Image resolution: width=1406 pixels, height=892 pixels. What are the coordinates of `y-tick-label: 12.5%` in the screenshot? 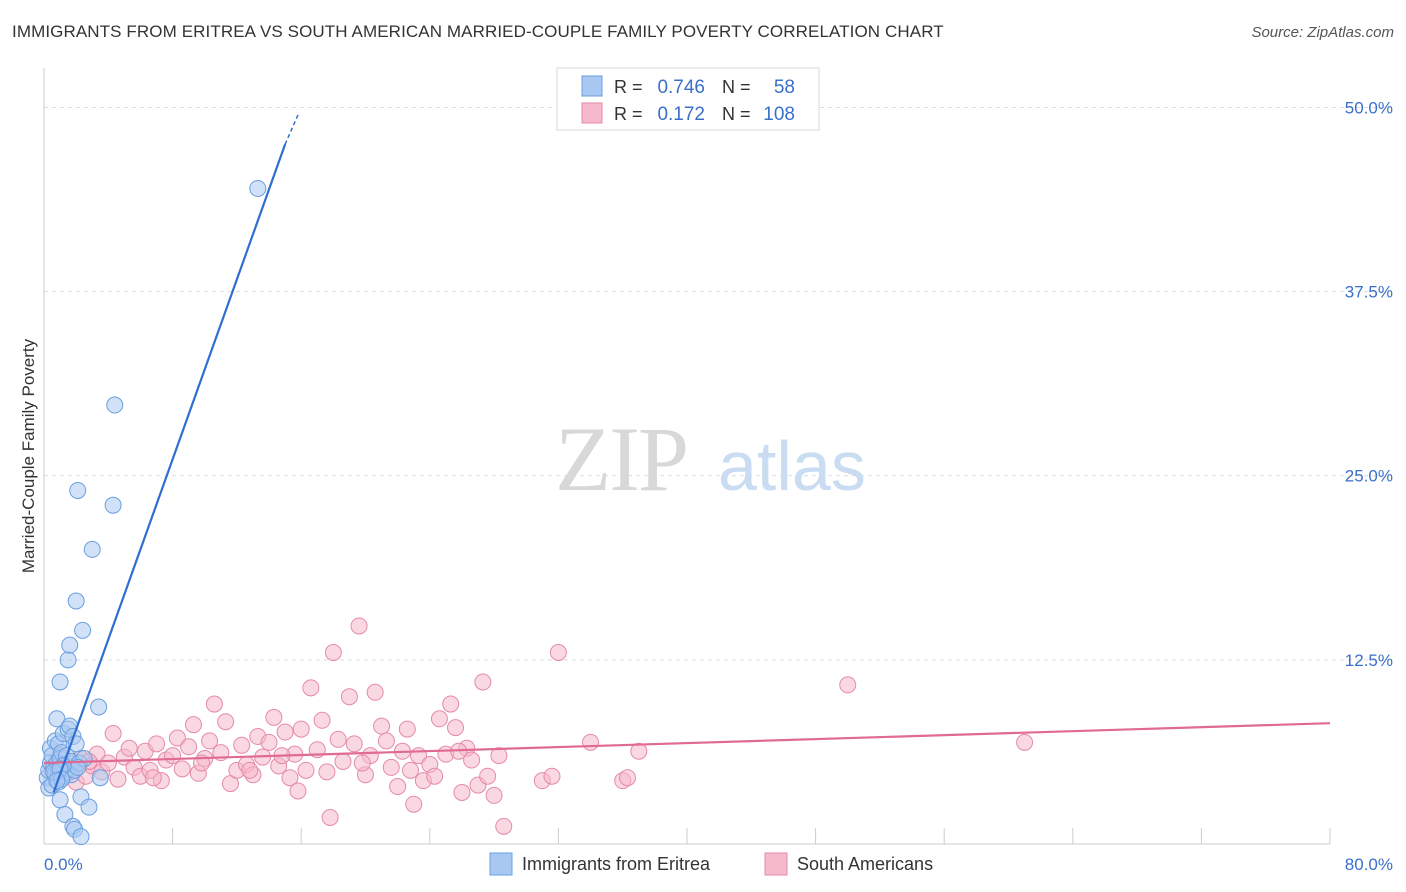 It's located at (1369, 660).